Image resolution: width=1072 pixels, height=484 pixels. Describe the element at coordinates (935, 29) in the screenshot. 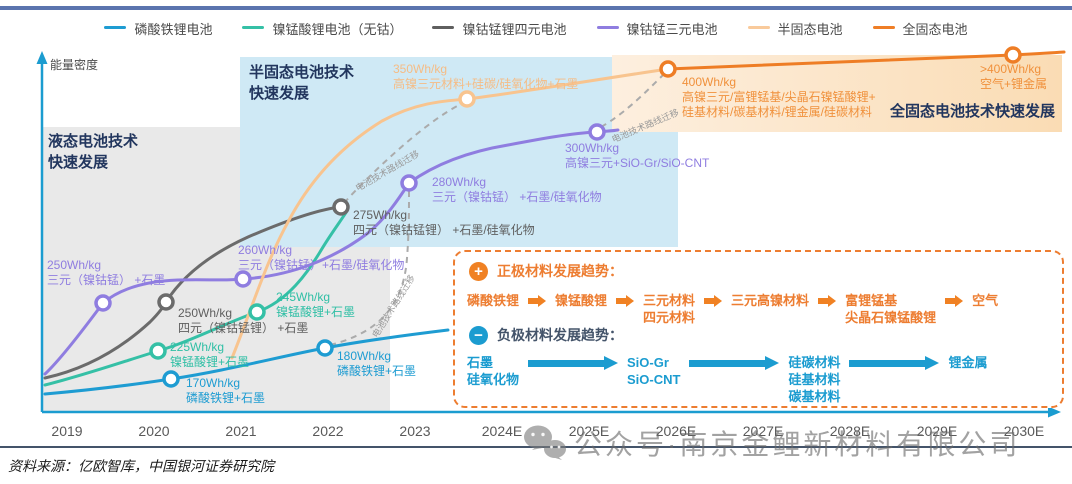

I see `legend-label: 全固态电池` at that location.